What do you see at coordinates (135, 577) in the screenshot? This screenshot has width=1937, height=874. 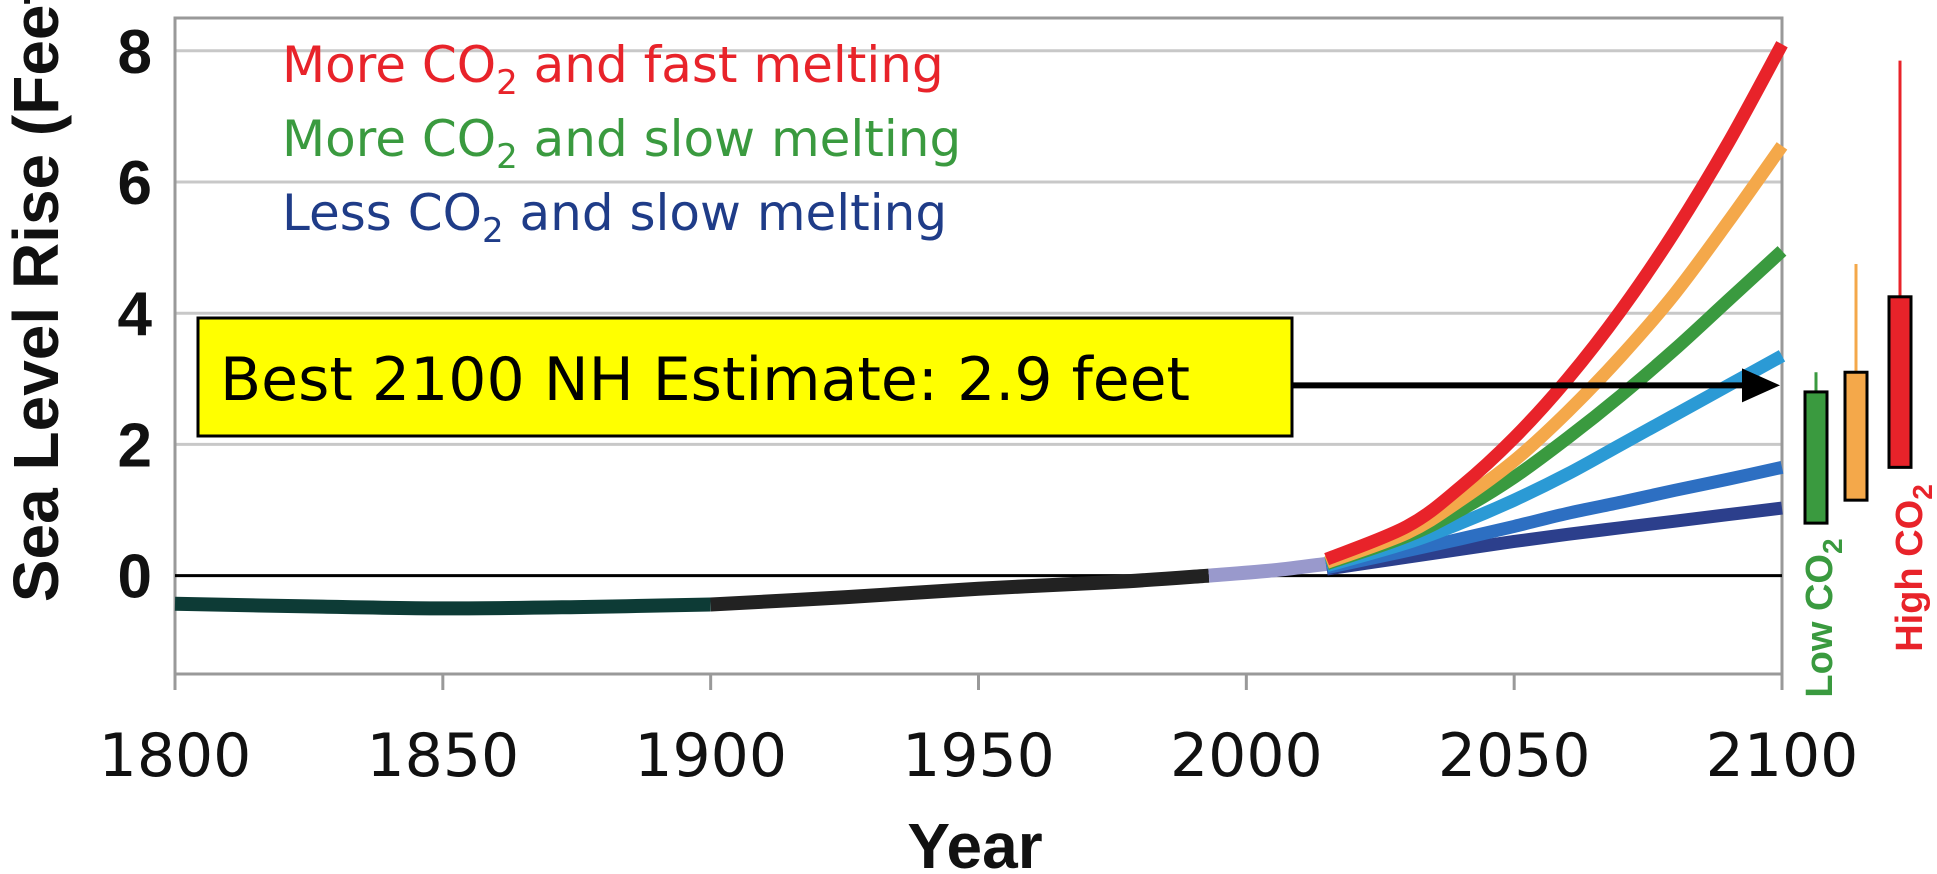 I see `y-tick-label: 0` at bounding box center [135, 577].